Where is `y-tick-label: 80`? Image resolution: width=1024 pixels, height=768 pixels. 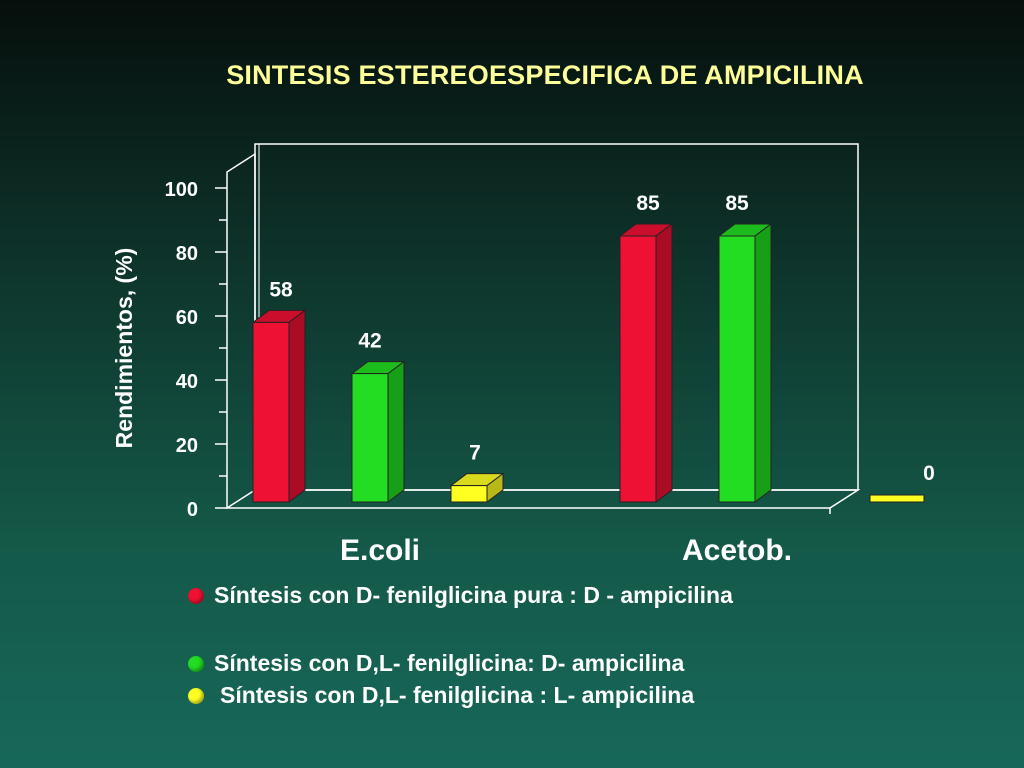
y-tick-label: 80 is located at coordinates (187, 254).